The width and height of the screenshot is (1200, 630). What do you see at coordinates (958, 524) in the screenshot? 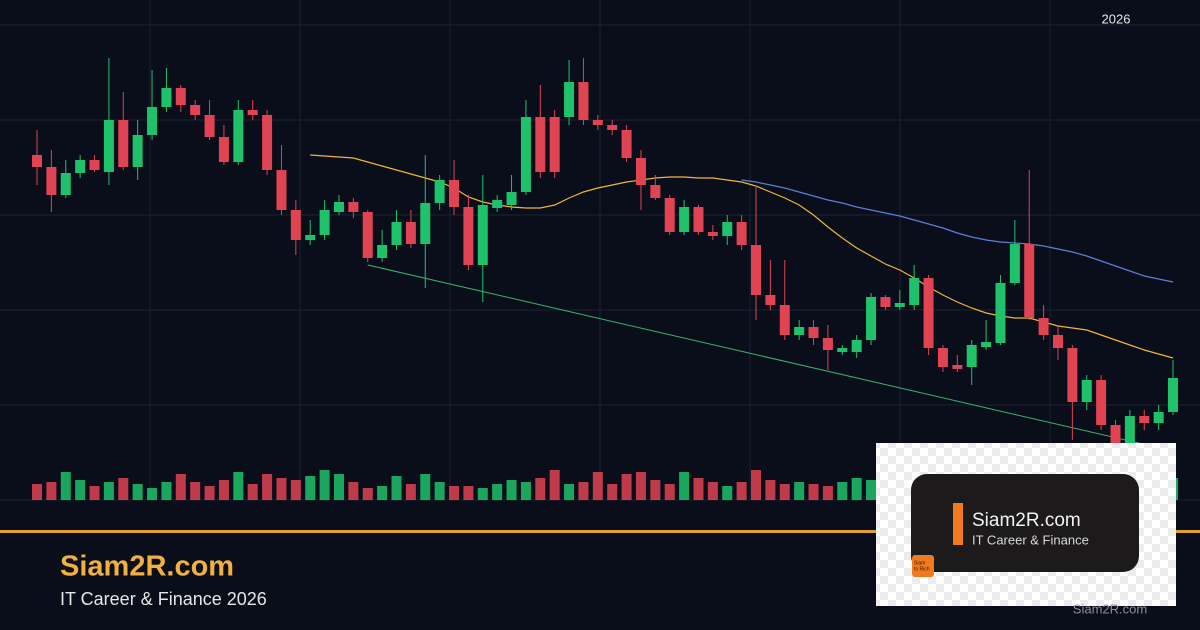
I see `badge-accent` at bounding box center [958, 524].